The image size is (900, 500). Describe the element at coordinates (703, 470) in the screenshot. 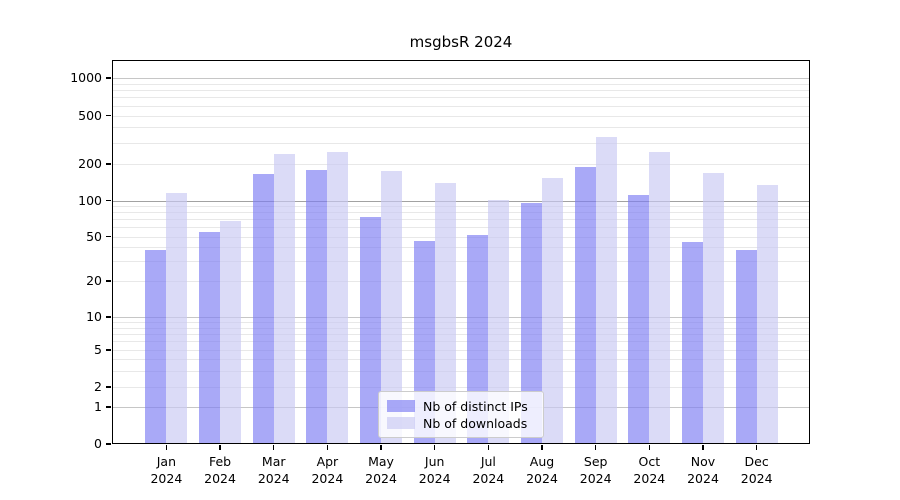

I see `x-tick-label: Nov 2024` at that location.